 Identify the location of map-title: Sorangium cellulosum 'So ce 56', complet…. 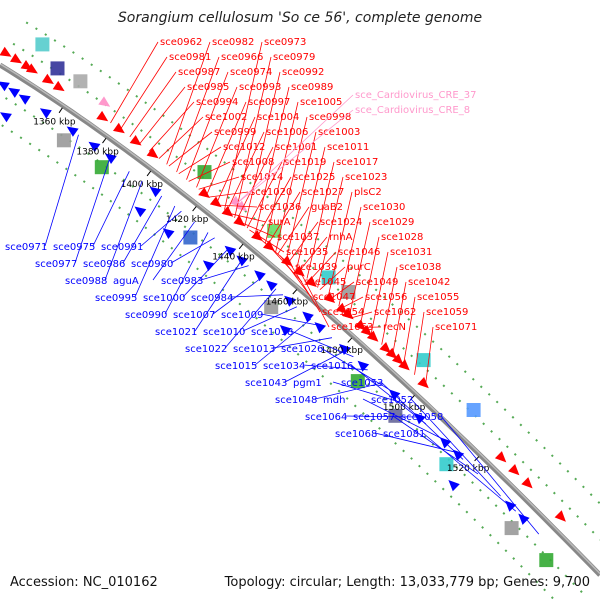
(300, 18).